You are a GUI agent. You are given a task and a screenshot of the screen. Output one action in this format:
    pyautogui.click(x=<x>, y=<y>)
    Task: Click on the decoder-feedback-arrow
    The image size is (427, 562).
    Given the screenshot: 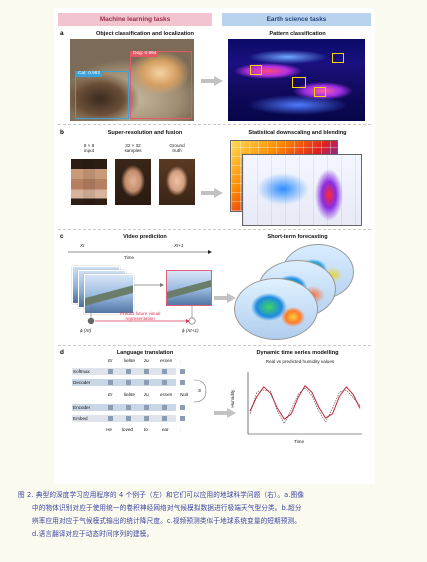 What is the action you would take?
    pyautogui.click(x=200, y=391)
    